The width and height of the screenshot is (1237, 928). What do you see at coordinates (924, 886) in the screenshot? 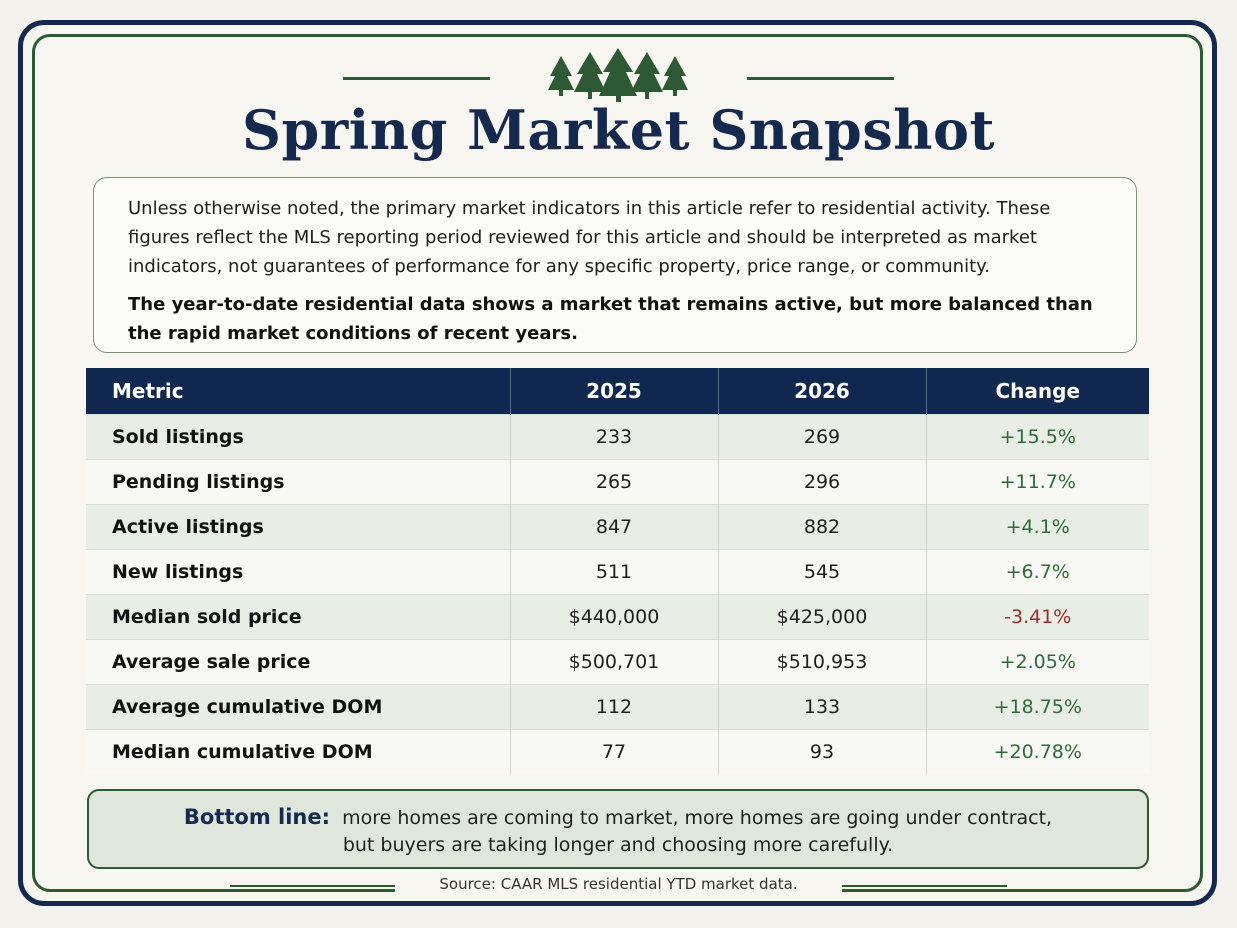
I see `source-rule-right` at bounding box center [924, 886].